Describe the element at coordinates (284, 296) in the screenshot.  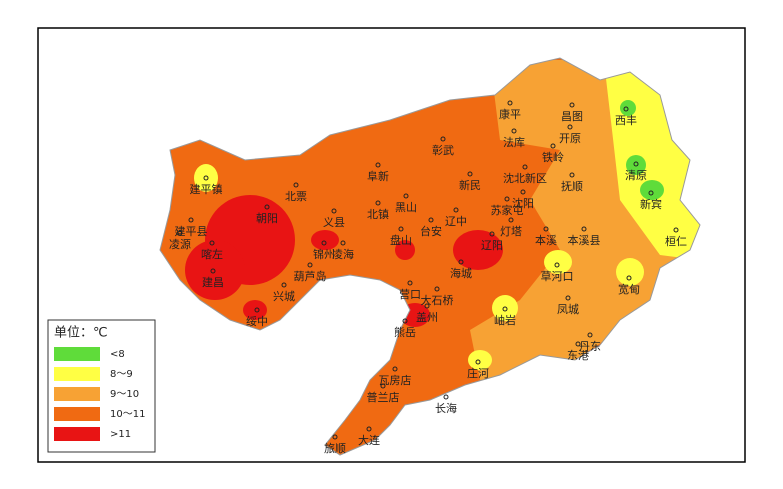
I see `city-label: 兴城` at that location.